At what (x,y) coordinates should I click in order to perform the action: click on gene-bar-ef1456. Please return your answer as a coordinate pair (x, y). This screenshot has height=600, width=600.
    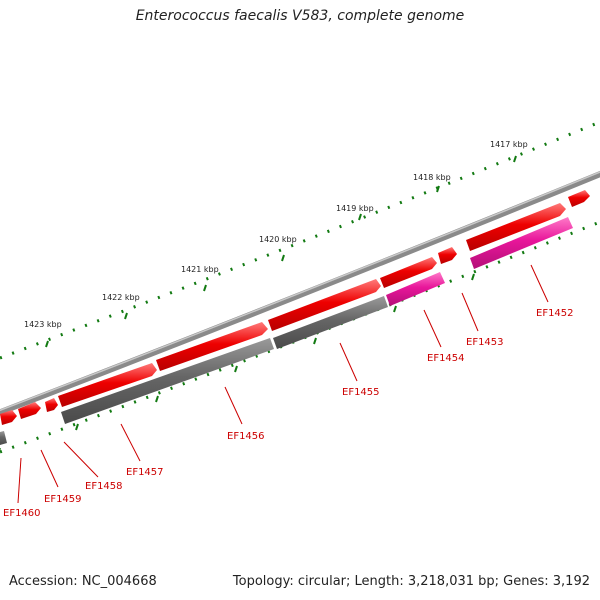
    Looking at the image, I should click on (167, 381).